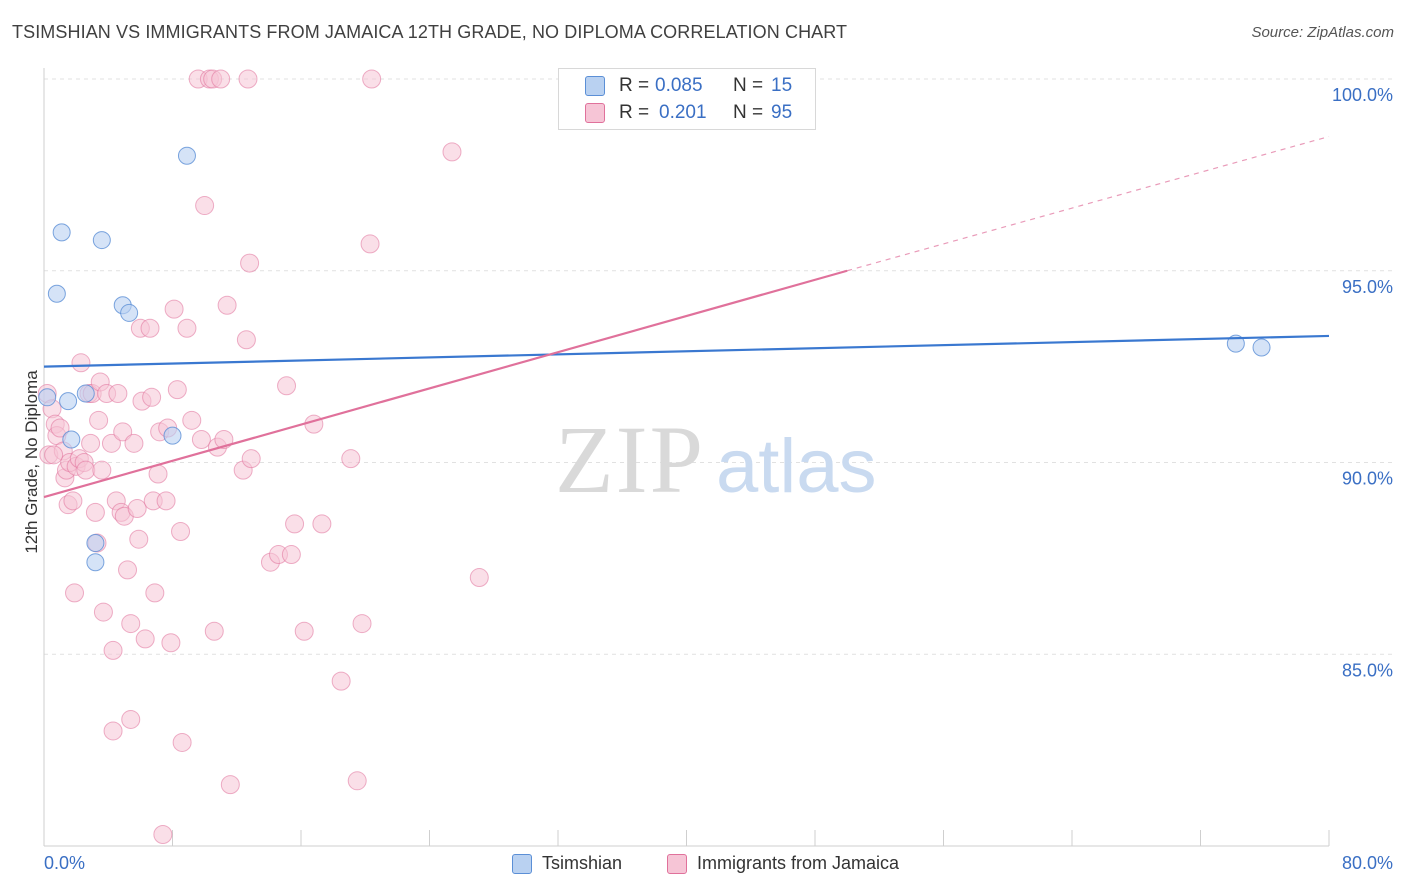 Image resolution: width=1406 pixels, height=892 pixels. What do you see at coordinates (1088, 203) in the screenshot?
I see `jamaica-trend-extension` at bounding box center [1088, 203].